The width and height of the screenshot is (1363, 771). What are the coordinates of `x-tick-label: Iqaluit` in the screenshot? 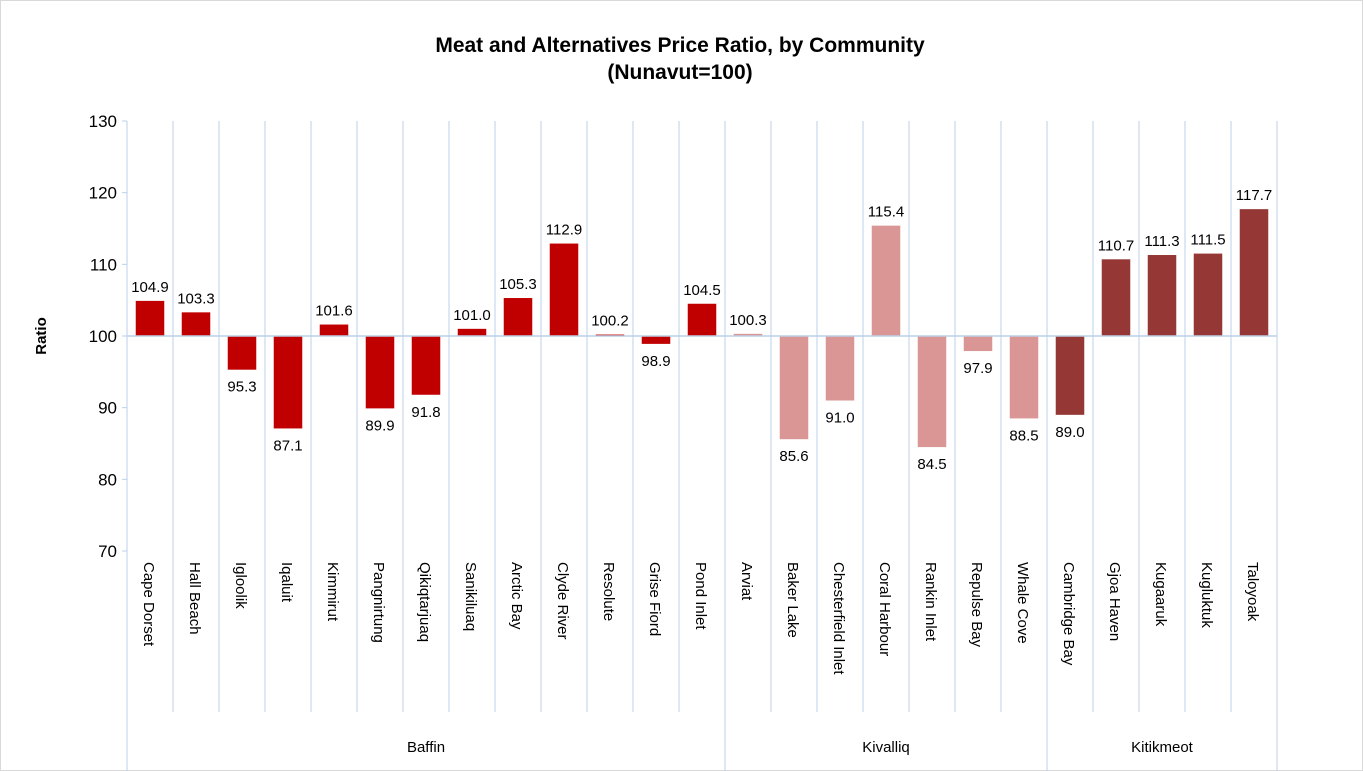 It's located at (286, 582).